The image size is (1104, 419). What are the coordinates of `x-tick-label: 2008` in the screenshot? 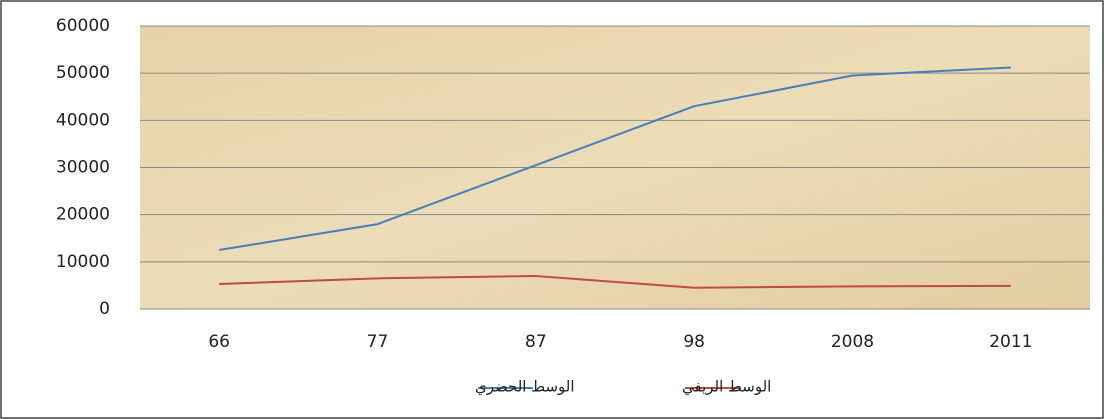 It's located at (852, 342).